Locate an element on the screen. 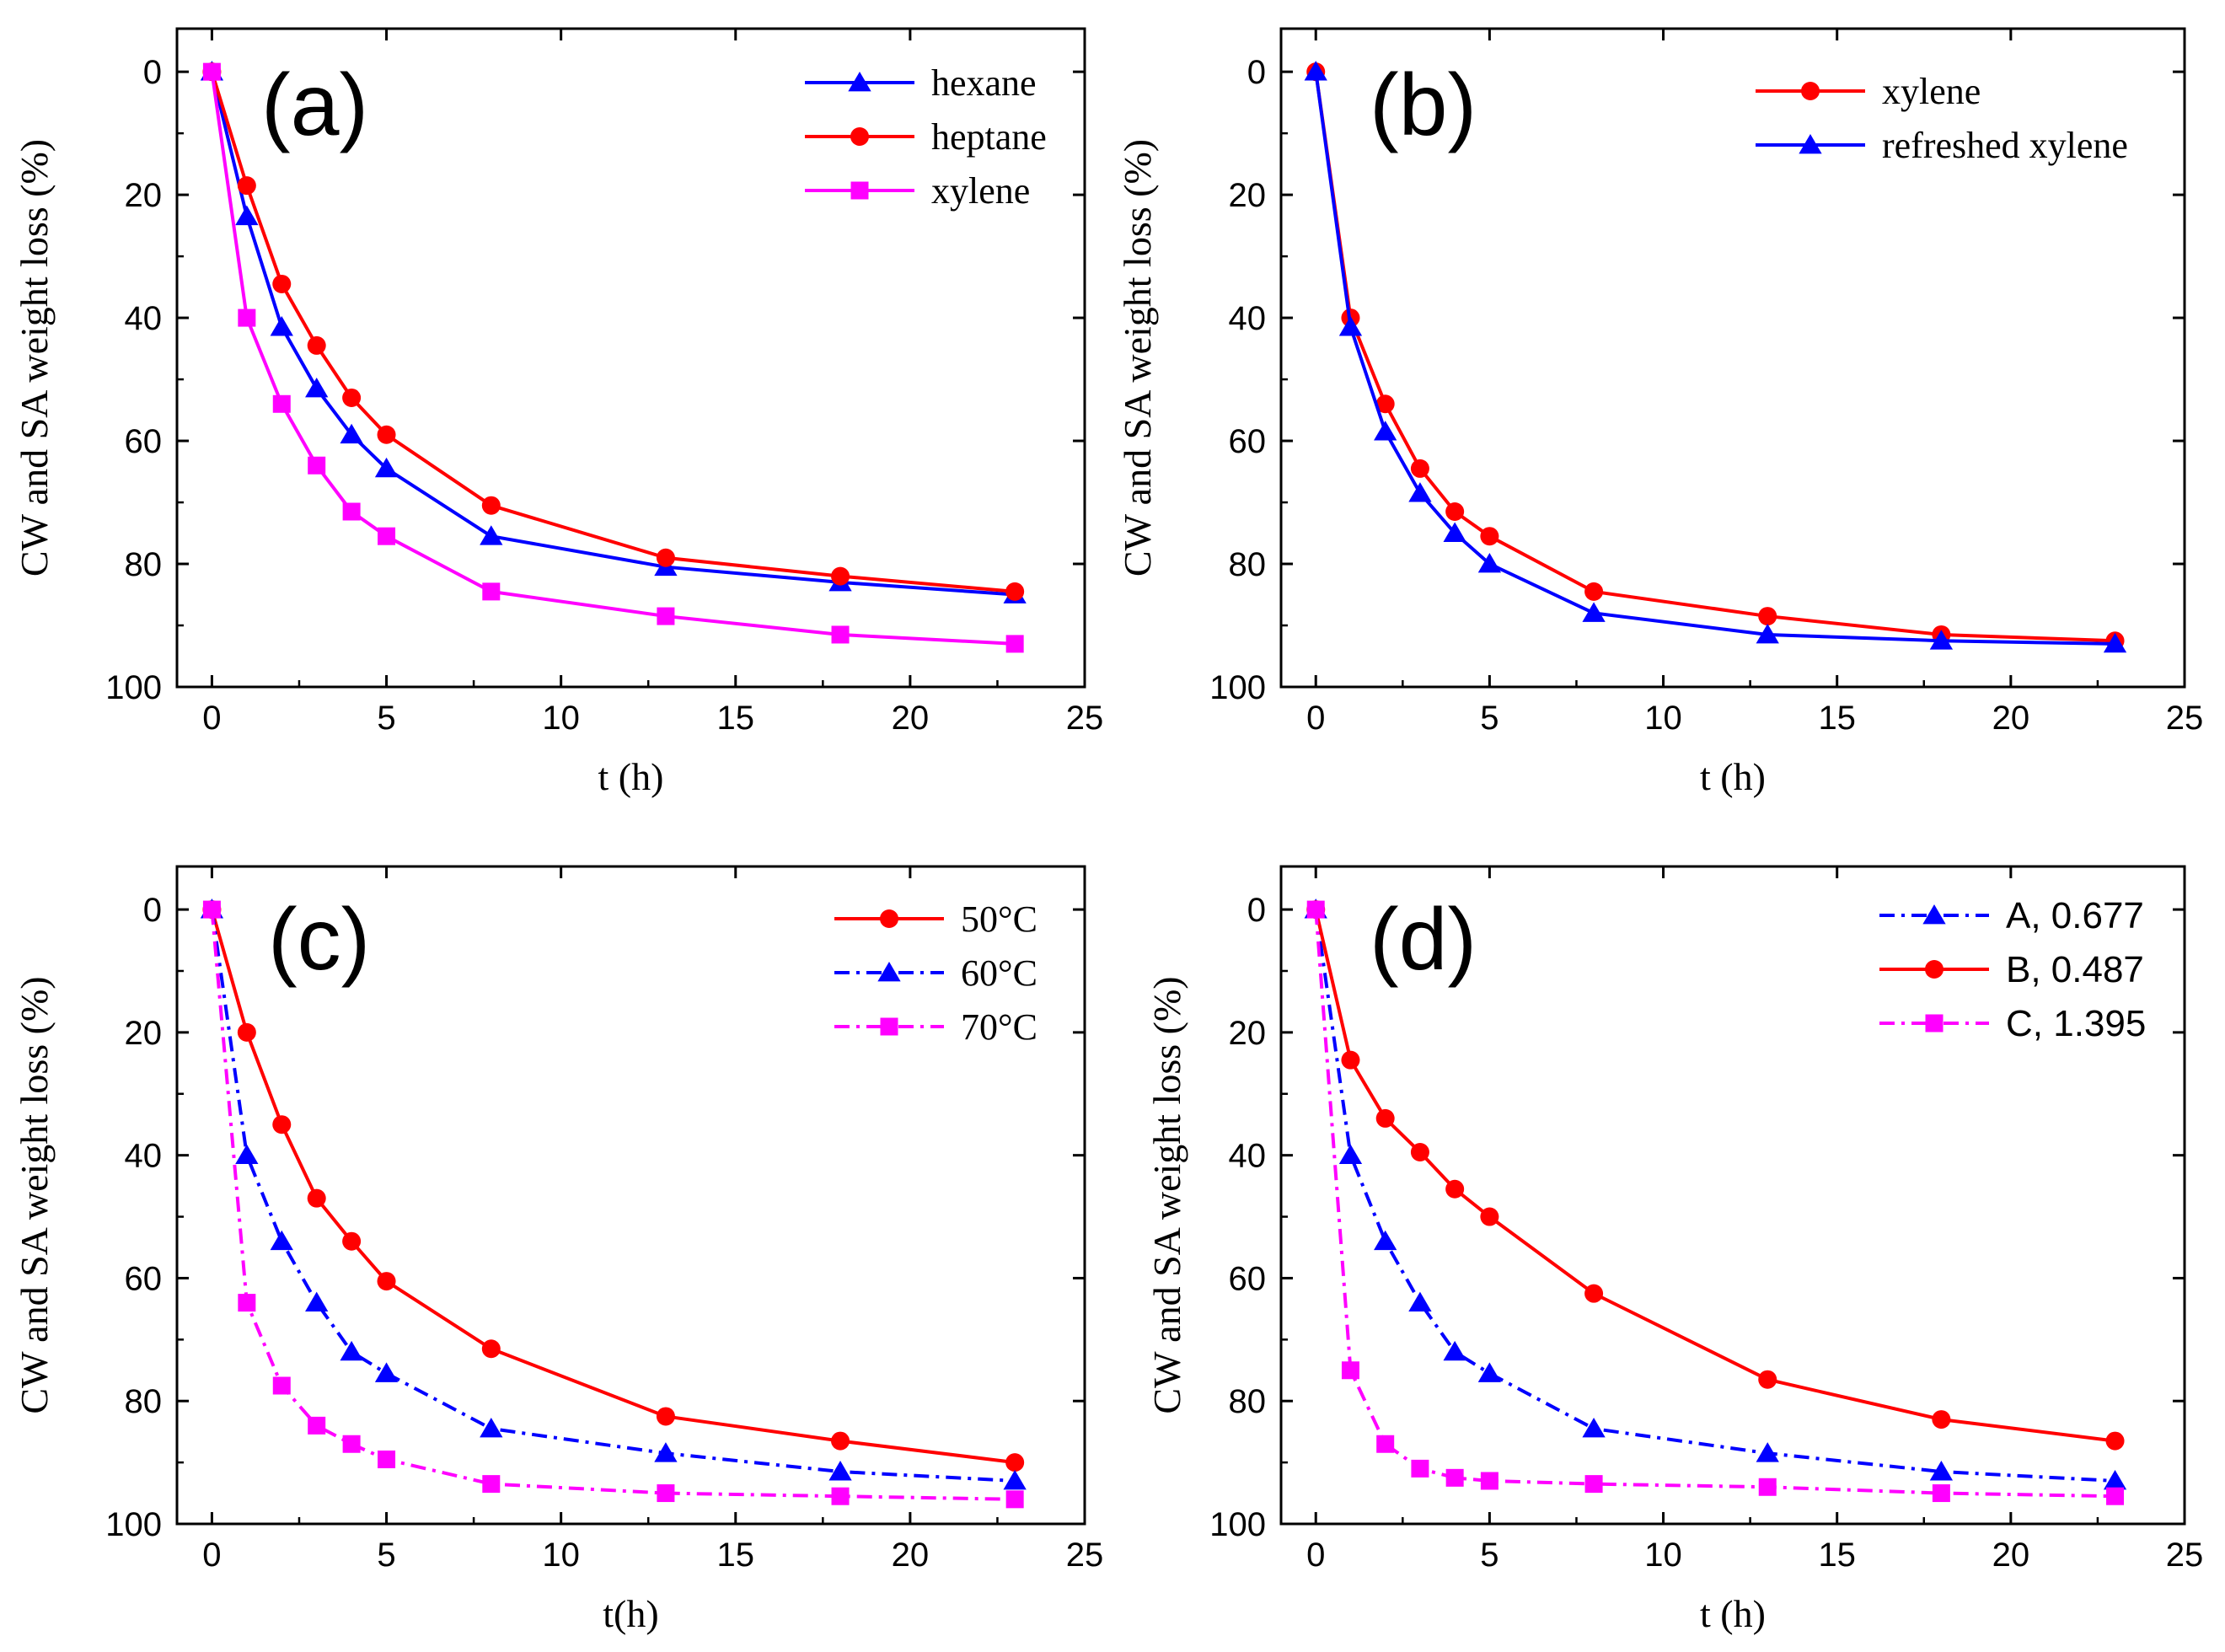 This screenshot has width=2225, height=1652. legend-label: hexane is located at coordinates (984, 83).